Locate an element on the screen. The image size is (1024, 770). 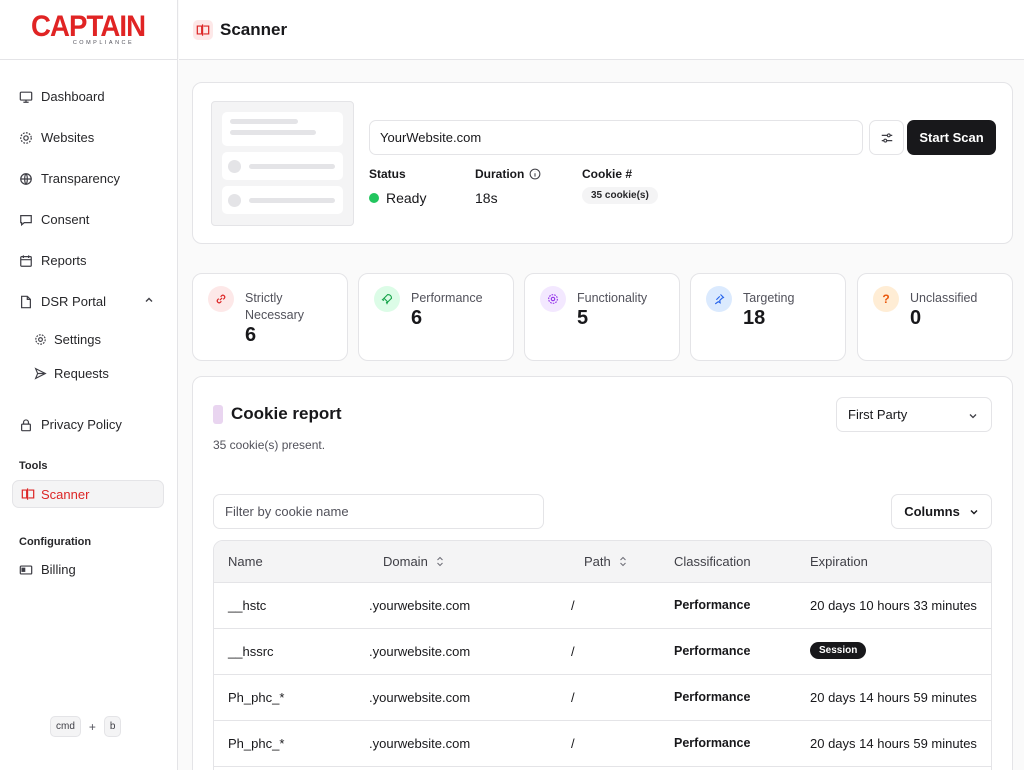
cell-expiration: 20 days 10 hours 33 minutes is located at coordinates (893, 605).